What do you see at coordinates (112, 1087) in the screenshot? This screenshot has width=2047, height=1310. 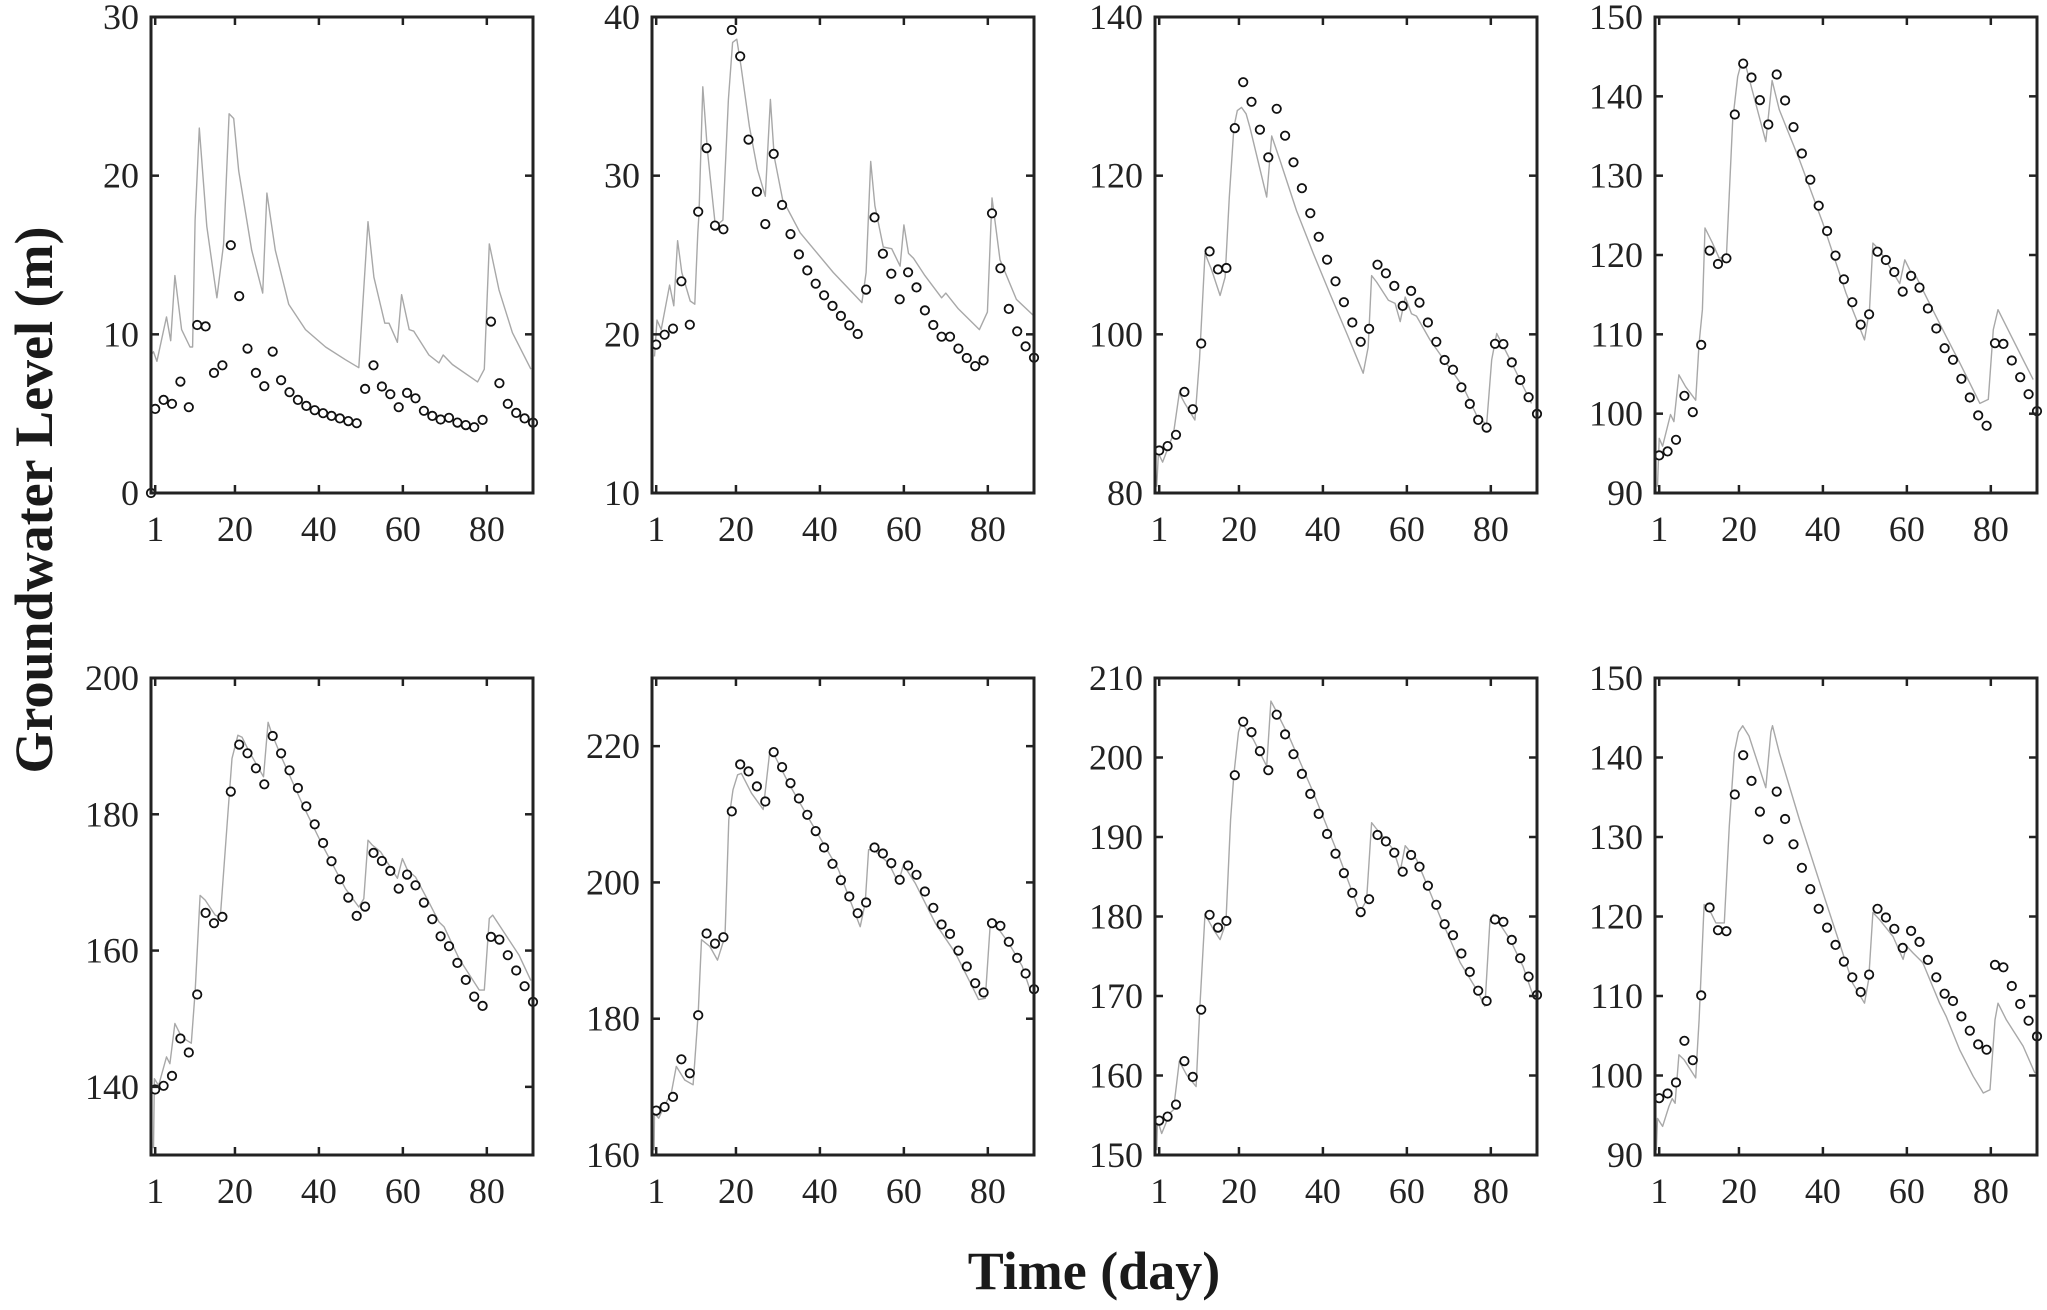 I see `y-tick-label: 140` at bounding box center [112, 1087].